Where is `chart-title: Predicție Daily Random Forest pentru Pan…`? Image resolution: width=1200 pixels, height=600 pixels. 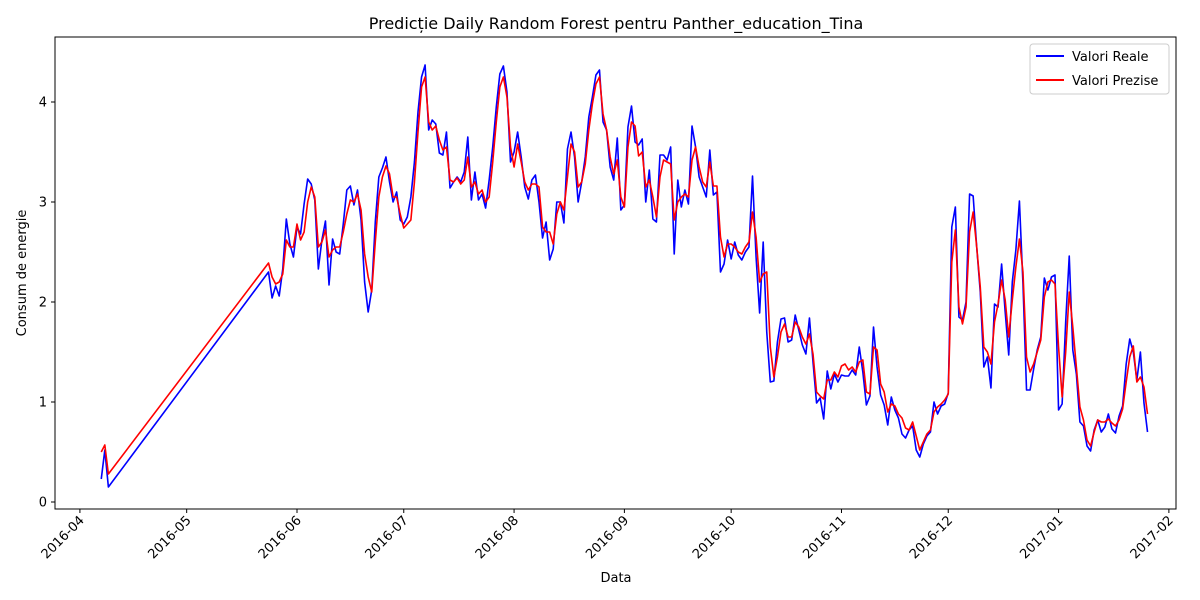
chart-title: Predicție Daily Random Forest pentru Pan… is located at coordinates (616, 24).